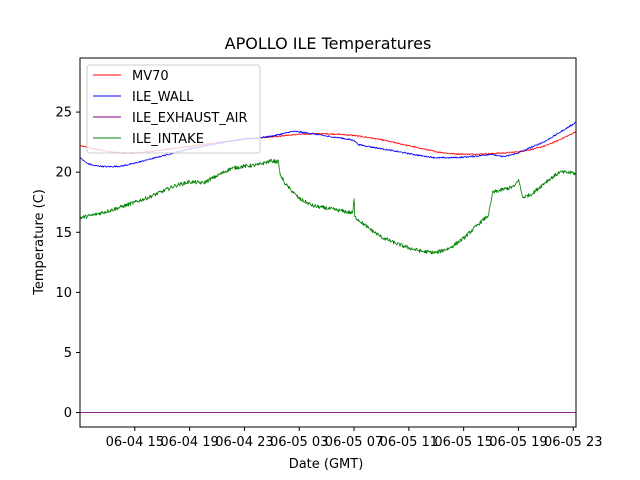 Image resolution: width=640 pixels, height=480 pixels. I want to click on chart-title: APOLLO ILE Temperatures, so click(328, 43).